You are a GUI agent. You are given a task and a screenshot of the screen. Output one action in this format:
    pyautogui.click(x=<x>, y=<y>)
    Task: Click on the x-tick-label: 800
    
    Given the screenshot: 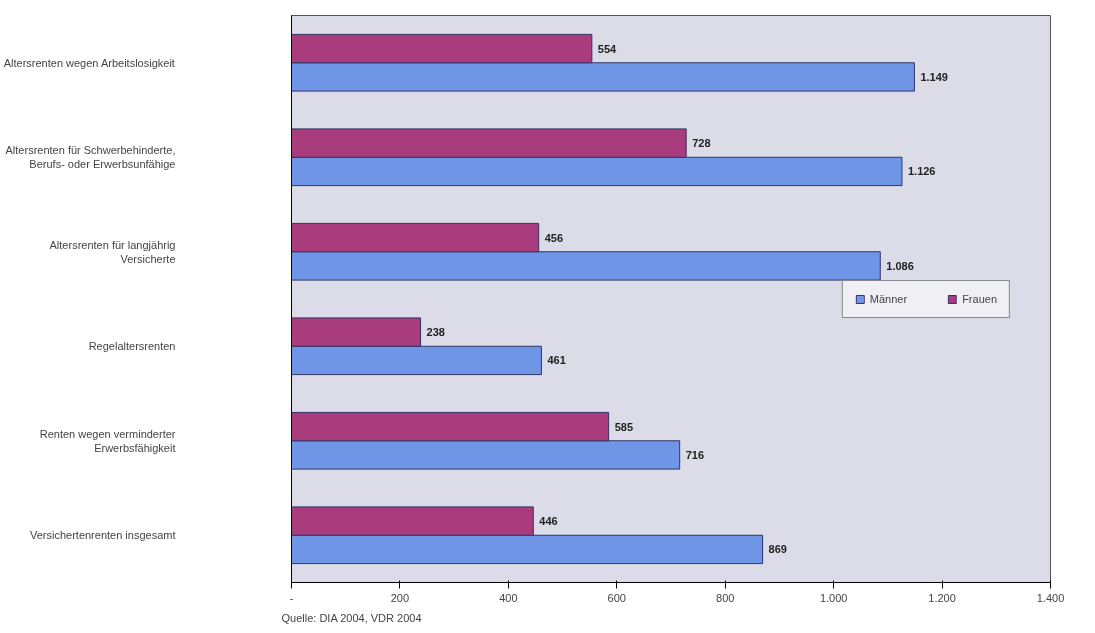 What is the action you would take?
    pyautogui.click(x=725, y=597)
    